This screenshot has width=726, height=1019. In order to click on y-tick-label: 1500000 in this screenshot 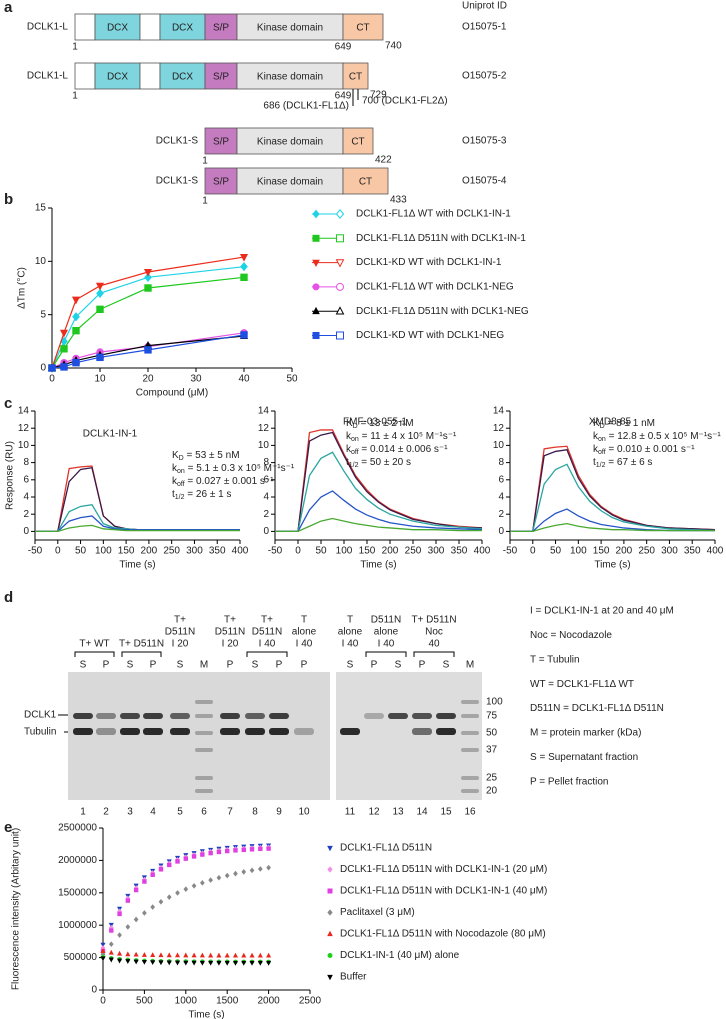, I will do `click(77, 892)`.